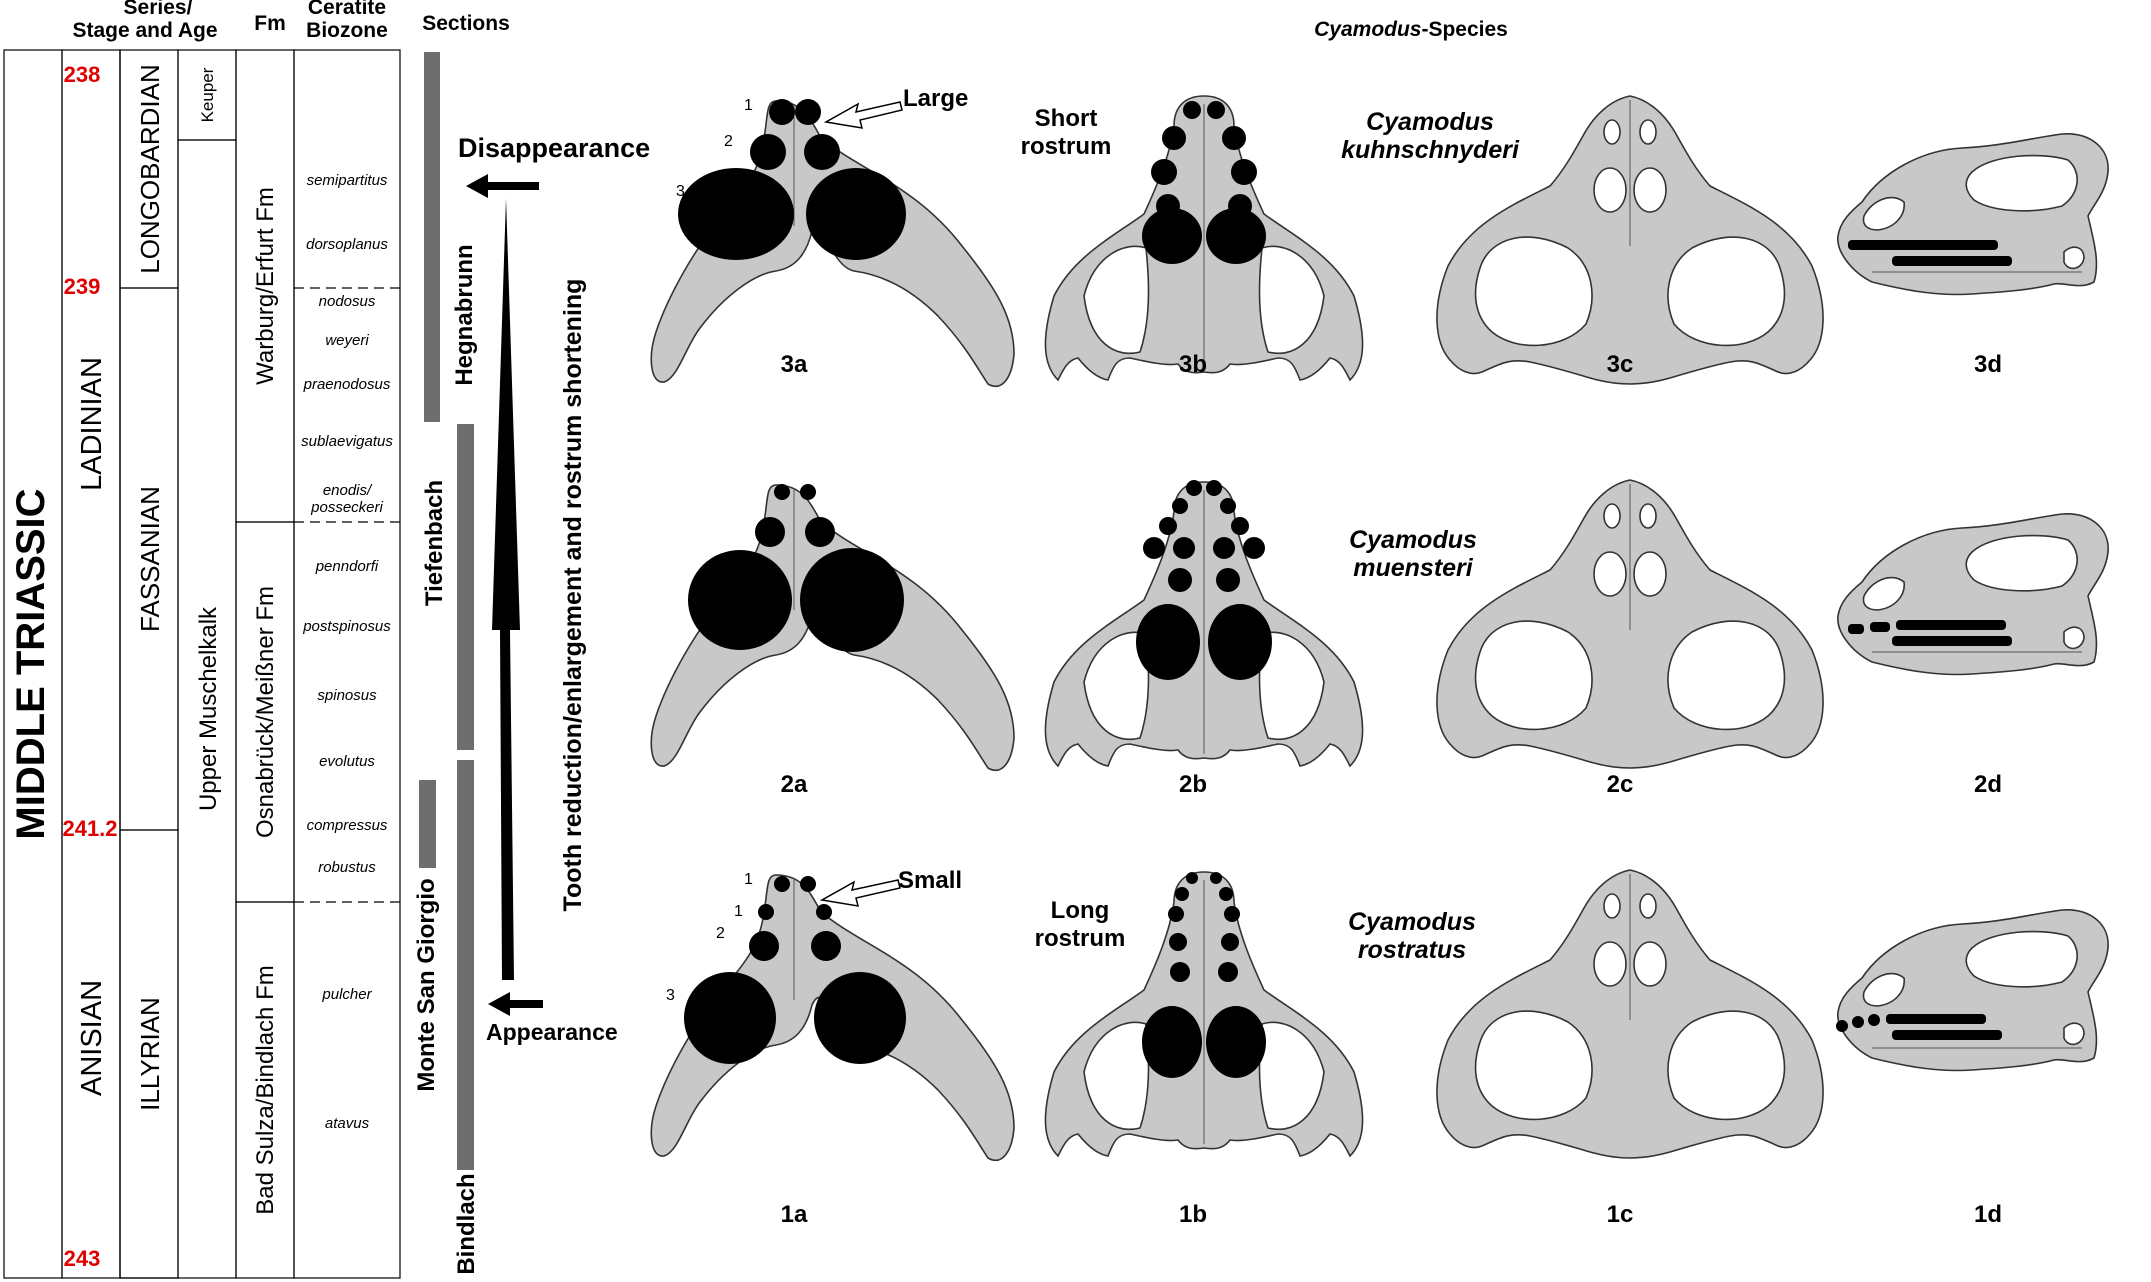 This screenshot has width=2151, height=1282. Describe the element at coordinates (930, 880) in the screenshot. I see `small-label: Small` at that location.